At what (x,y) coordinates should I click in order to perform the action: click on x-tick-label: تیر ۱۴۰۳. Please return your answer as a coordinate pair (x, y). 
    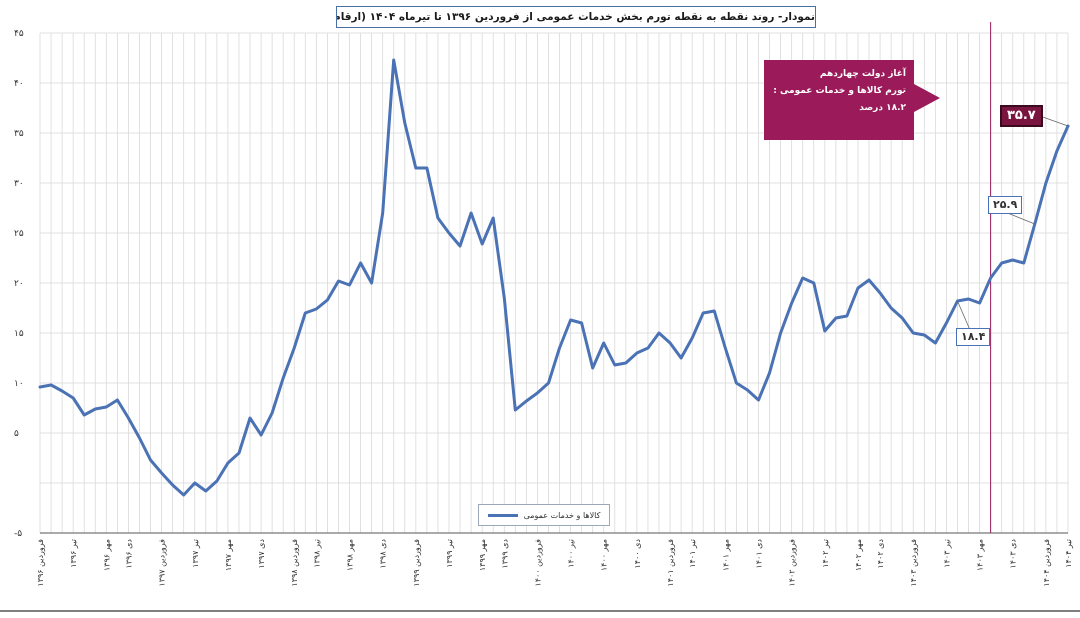
    Looking at the image, I should click on (946, 553).